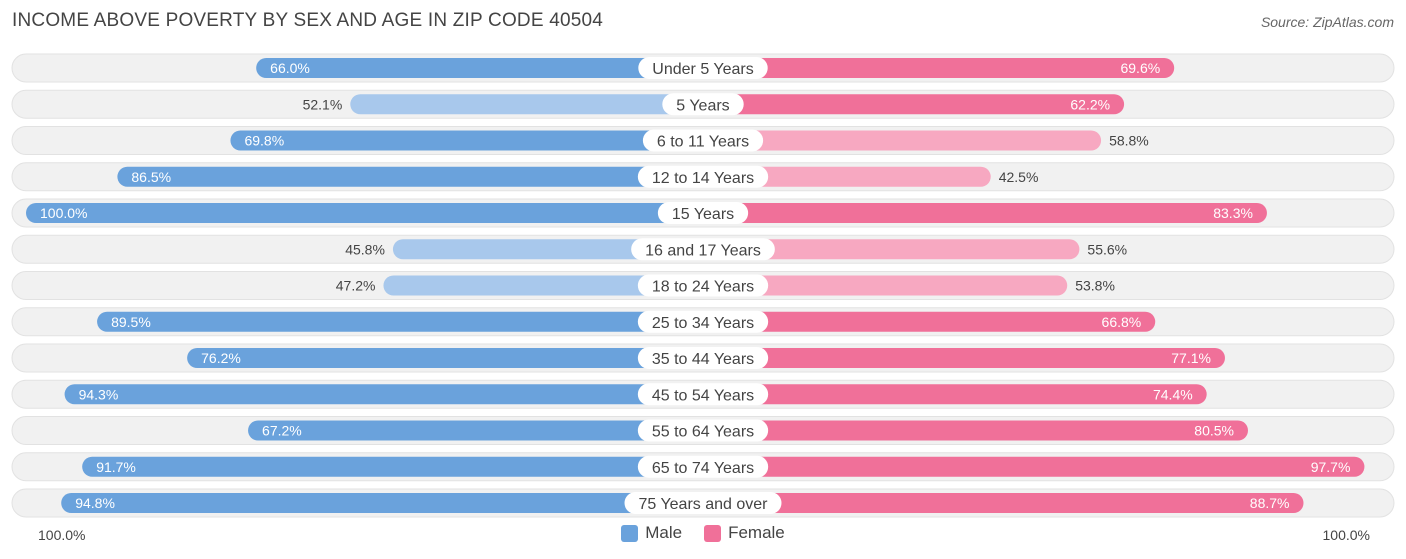 The width and height of the screenshot is (1406, 559). Describe the element at coordinates (1095, 286) in the screenshot. I see `female-value-label: 53.8%` at that location.